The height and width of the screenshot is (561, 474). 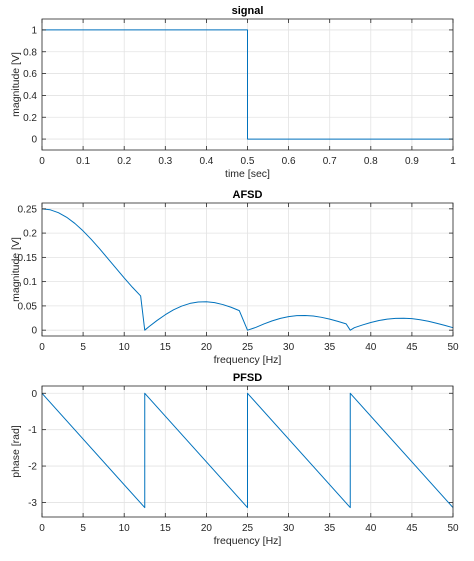 What do you see at coordinates (30, 282) in the screenshot?
I see `afsd-ytick-label: 0.1` at bounding box center [30, 282].